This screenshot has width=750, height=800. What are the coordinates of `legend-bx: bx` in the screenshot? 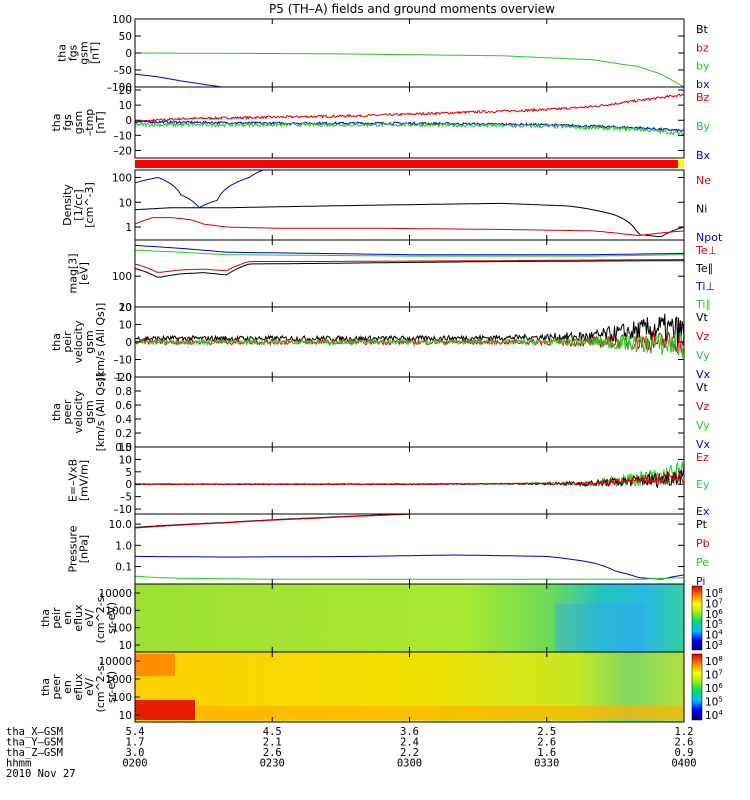 It's located at (703, 84).